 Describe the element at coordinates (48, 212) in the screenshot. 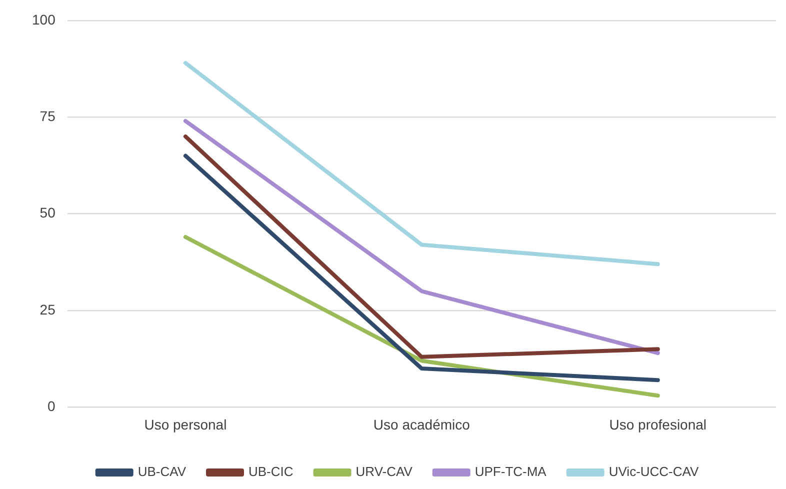

I see `y-tick-label: 50` at that location.